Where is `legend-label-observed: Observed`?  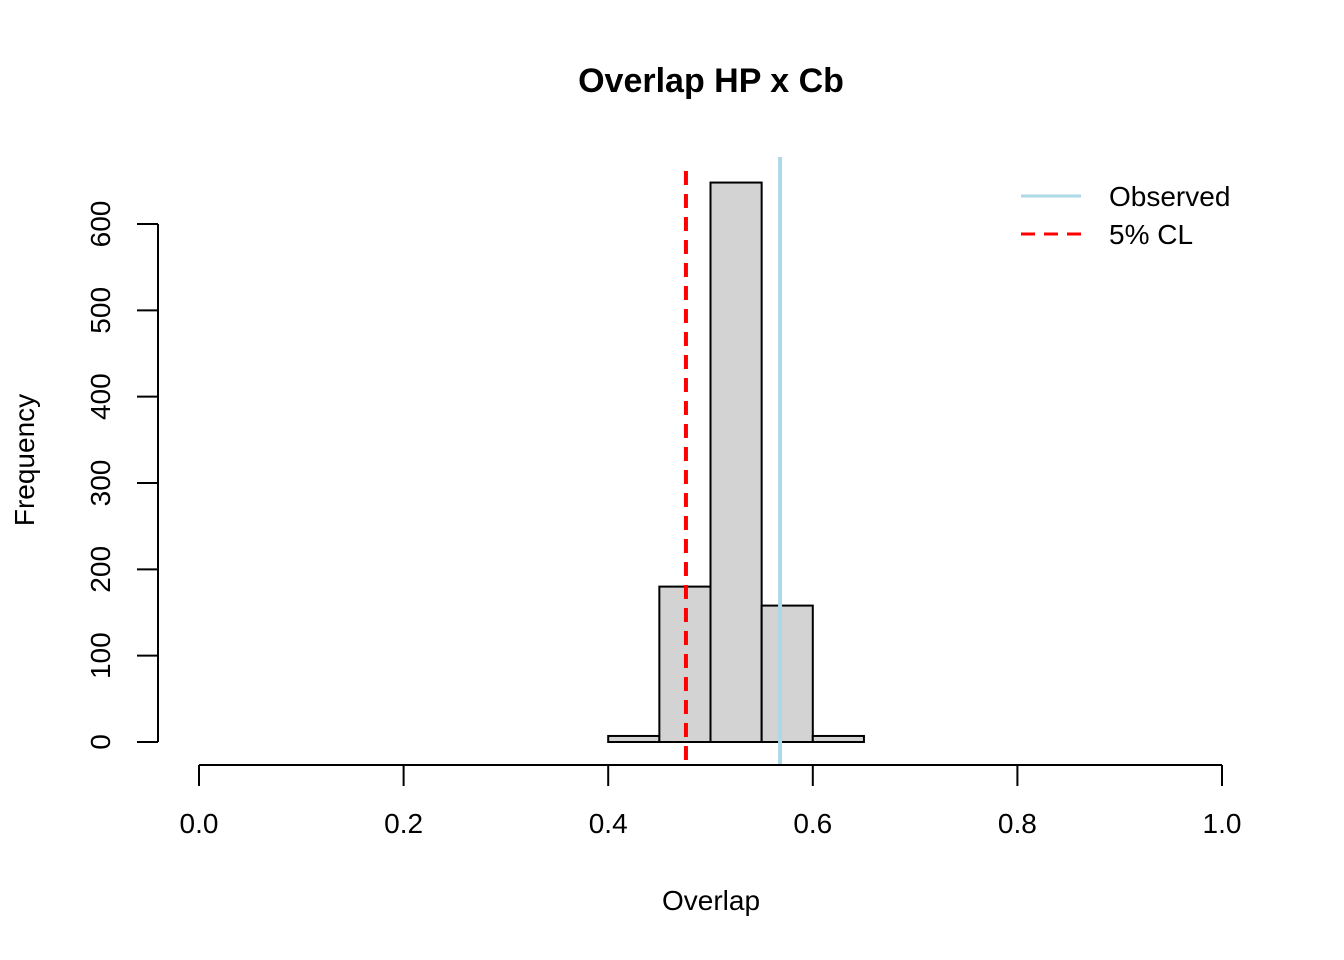
legend-label-observed: Observed is located at coordinates (1169, 196).